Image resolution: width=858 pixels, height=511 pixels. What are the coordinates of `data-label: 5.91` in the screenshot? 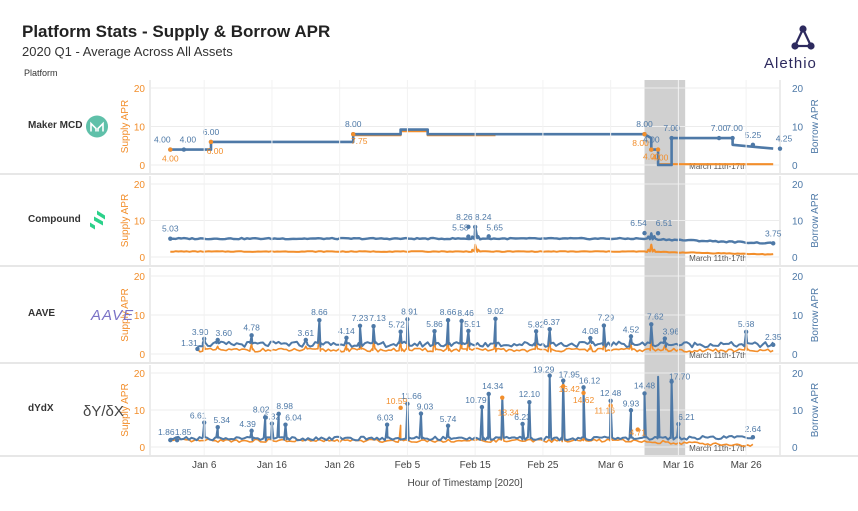 It's located at (472, 324).